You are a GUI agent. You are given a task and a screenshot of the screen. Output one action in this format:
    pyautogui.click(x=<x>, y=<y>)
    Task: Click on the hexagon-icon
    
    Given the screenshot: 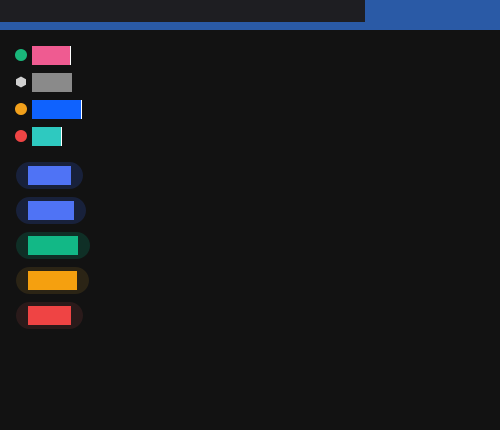 What is the action you would take?
    pyautogui.click(x=21, y=82)
    